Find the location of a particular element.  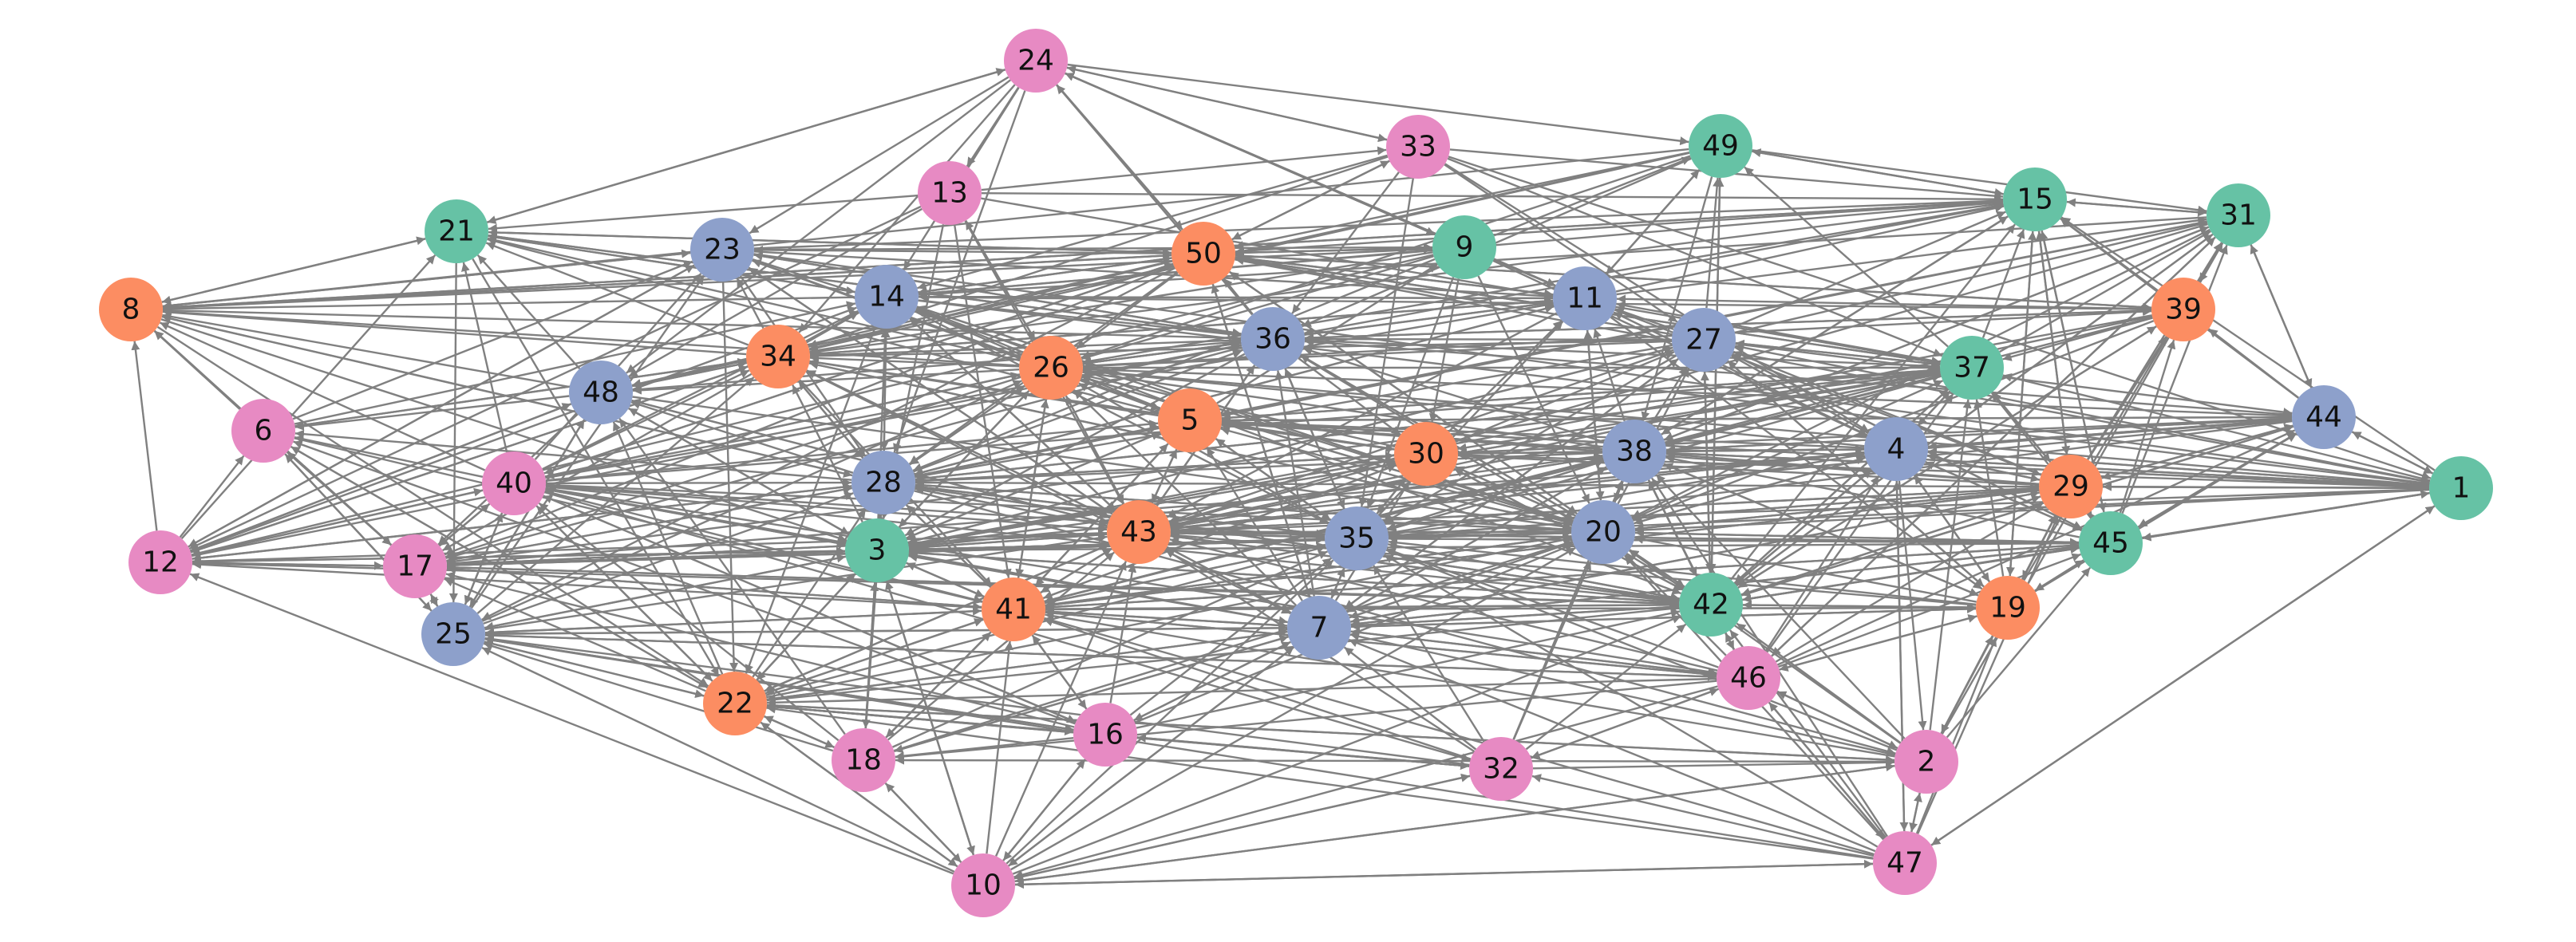

node-34: 34 is located at coordinates (778, 356).